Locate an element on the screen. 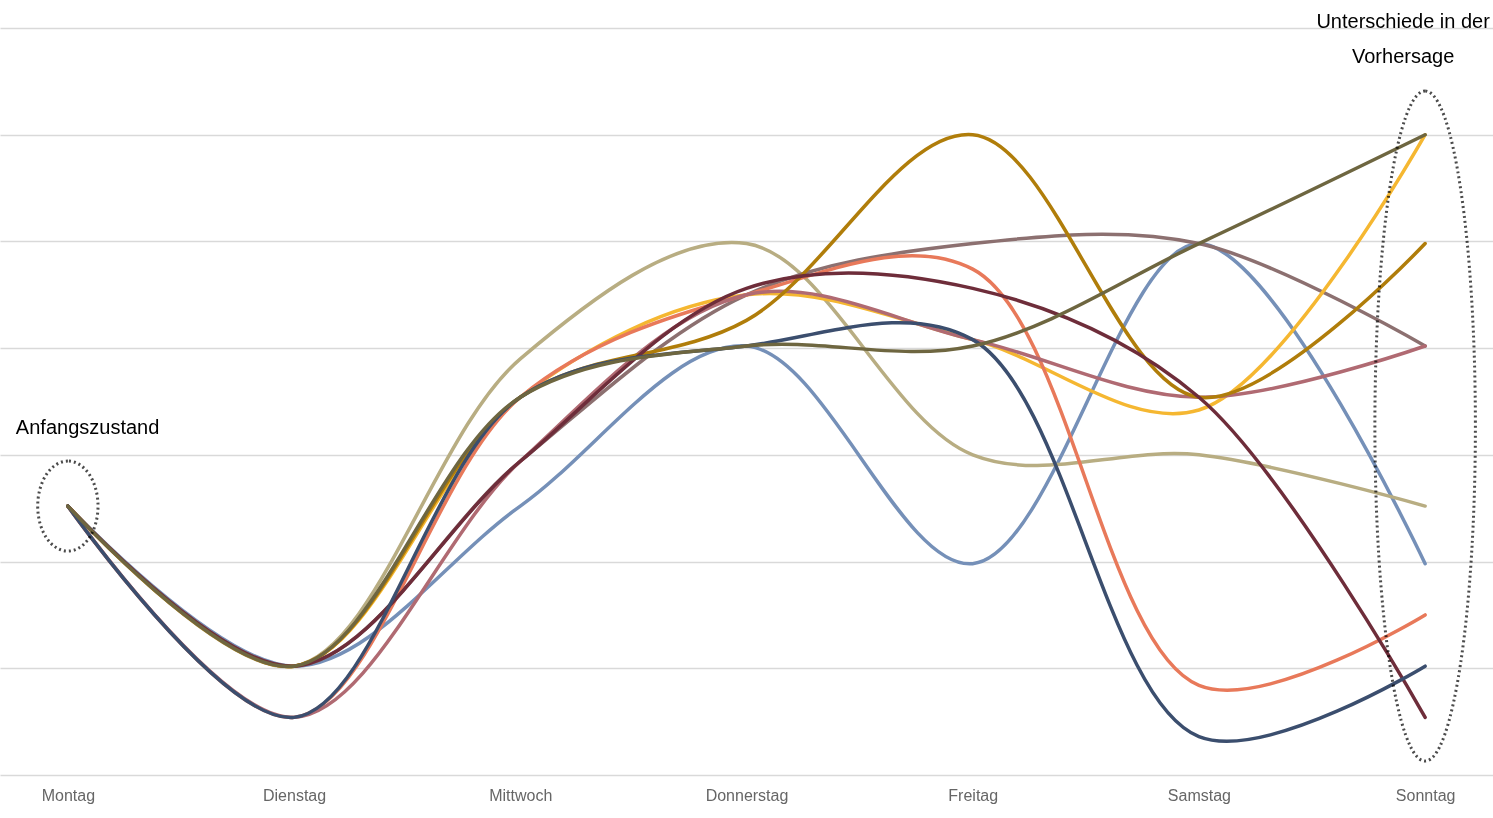 The image size is (1493, 818). x-tick-label: Sonntag is located at coordinates (1425, 795).